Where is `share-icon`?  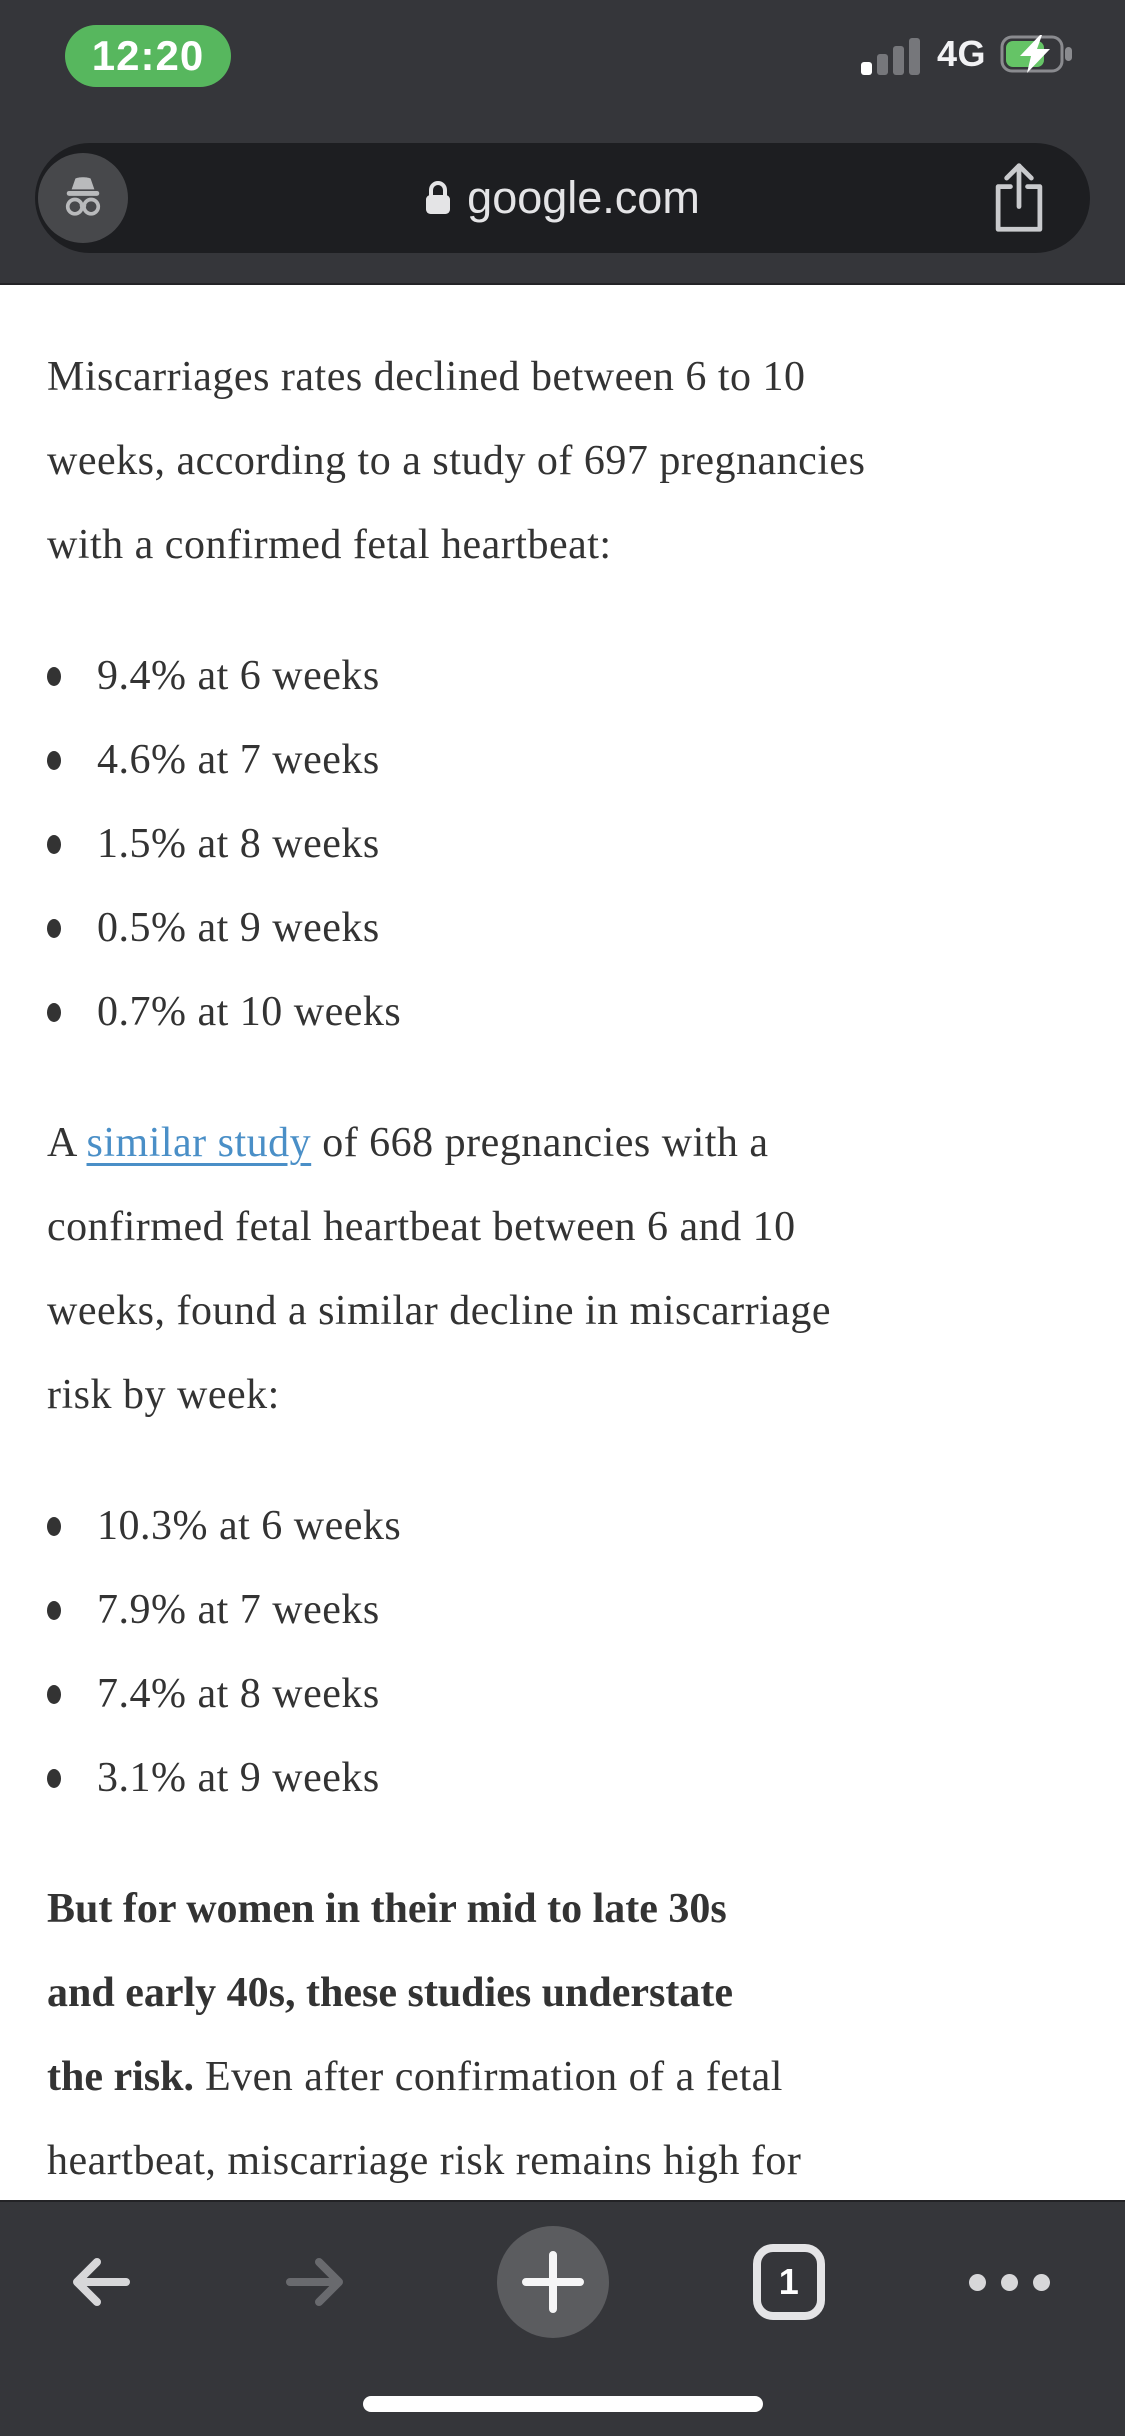 share-icon is located at coordinates (1019, 197).